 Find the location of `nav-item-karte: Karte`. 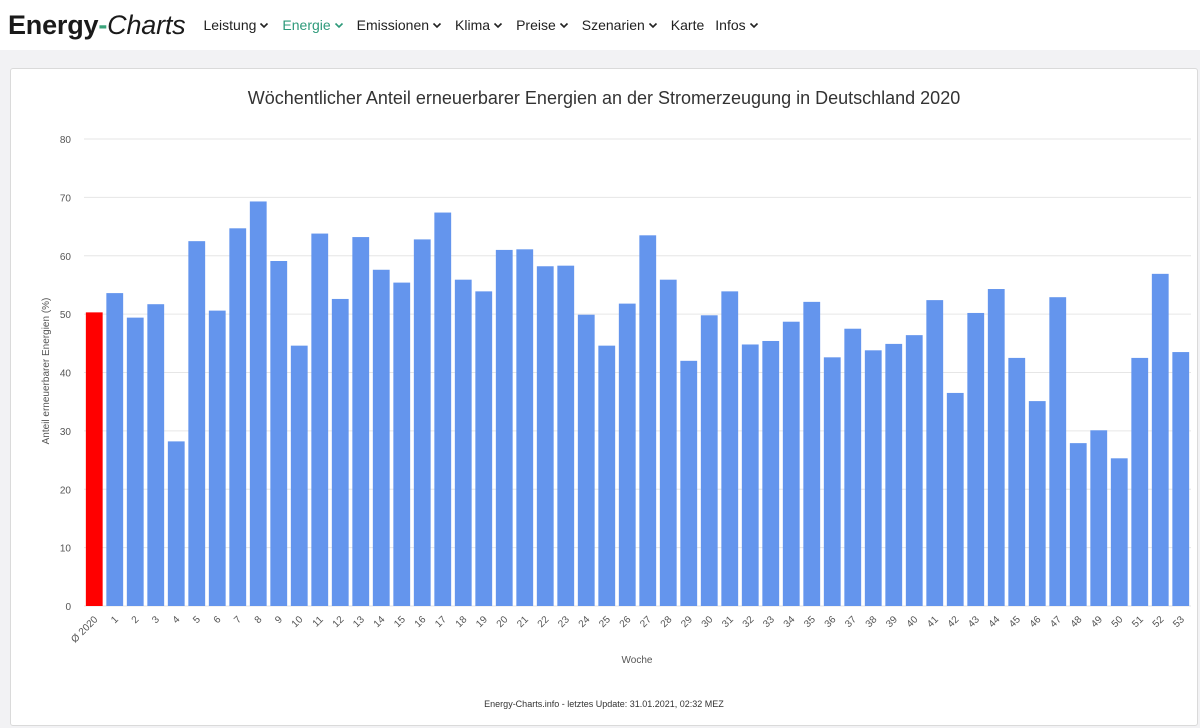

nav-item-karte: Karte is located at coordinates (687, 25).